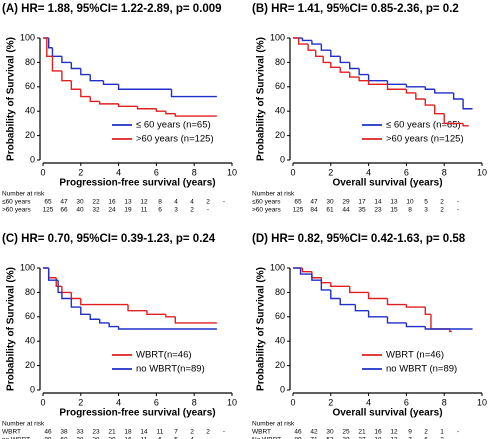 The height and width of the screenshot is (439, 500). What do you see at coordinates (330, 438) in the screenshot?
I see `risk-count: 53` at bounding box center [330, 438].